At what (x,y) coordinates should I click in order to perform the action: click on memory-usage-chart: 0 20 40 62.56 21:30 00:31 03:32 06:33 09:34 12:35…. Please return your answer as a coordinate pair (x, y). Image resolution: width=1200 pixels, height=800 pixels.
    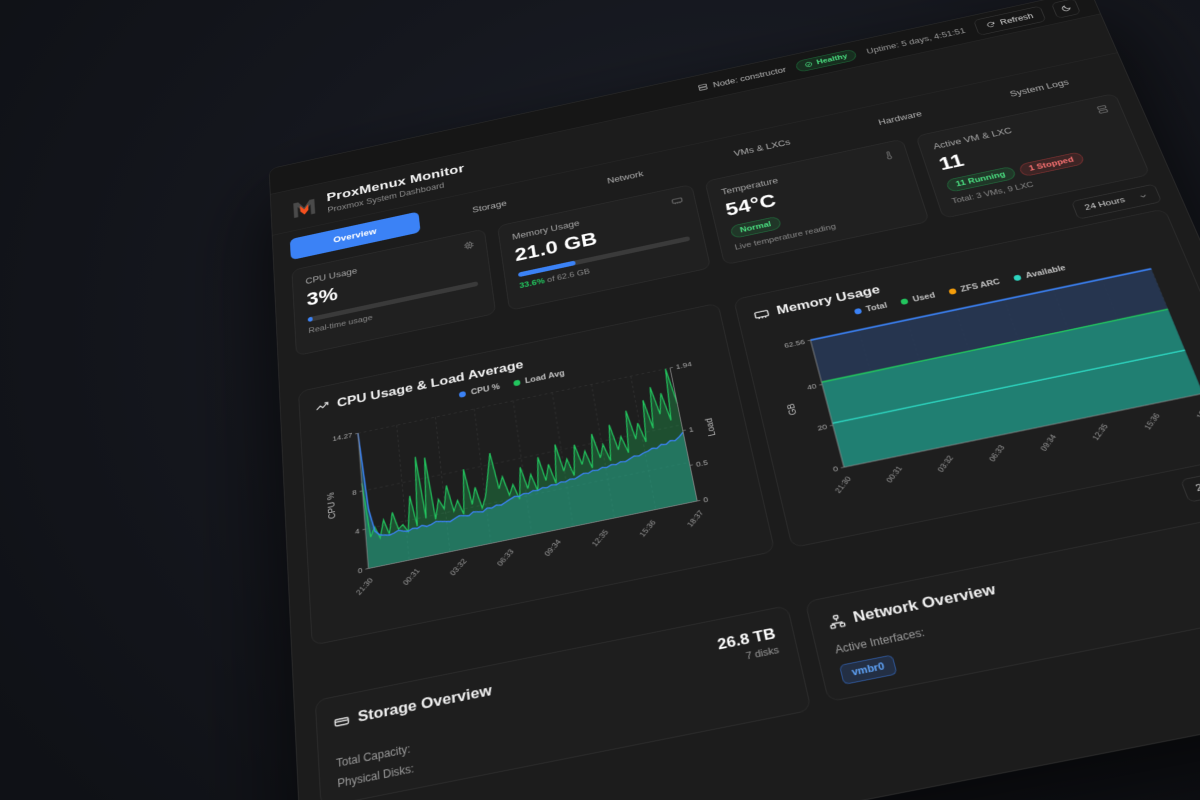
    Looking at the image, I should click on (992, 374).